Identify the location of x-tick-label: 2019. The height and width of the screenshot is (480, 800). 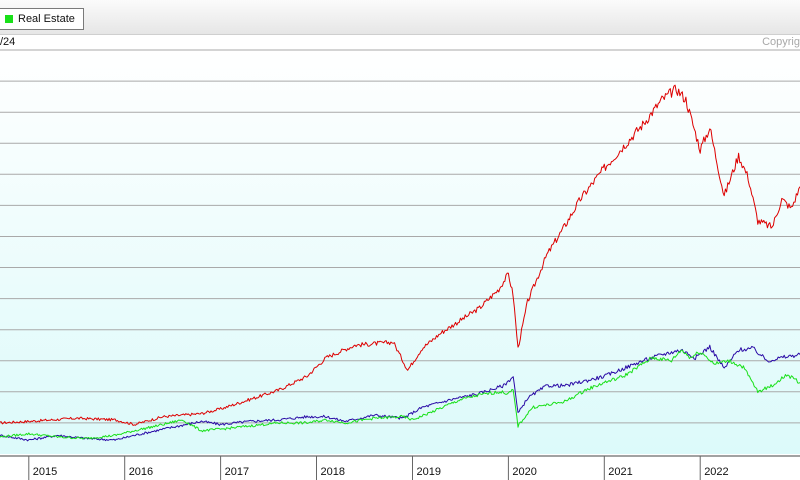
(429, 472).